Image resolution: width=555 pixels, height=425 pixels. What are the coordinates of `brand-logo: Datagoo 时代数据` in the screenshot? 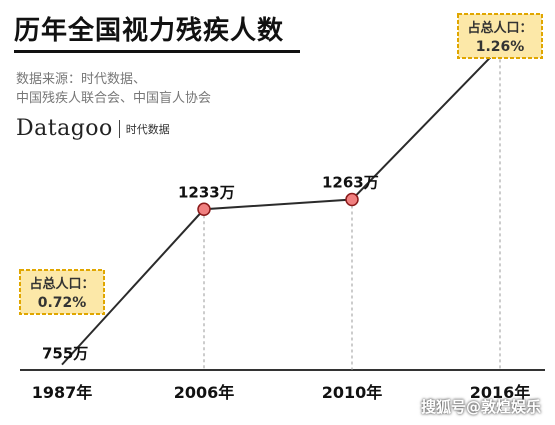 It's located at (93, 128).